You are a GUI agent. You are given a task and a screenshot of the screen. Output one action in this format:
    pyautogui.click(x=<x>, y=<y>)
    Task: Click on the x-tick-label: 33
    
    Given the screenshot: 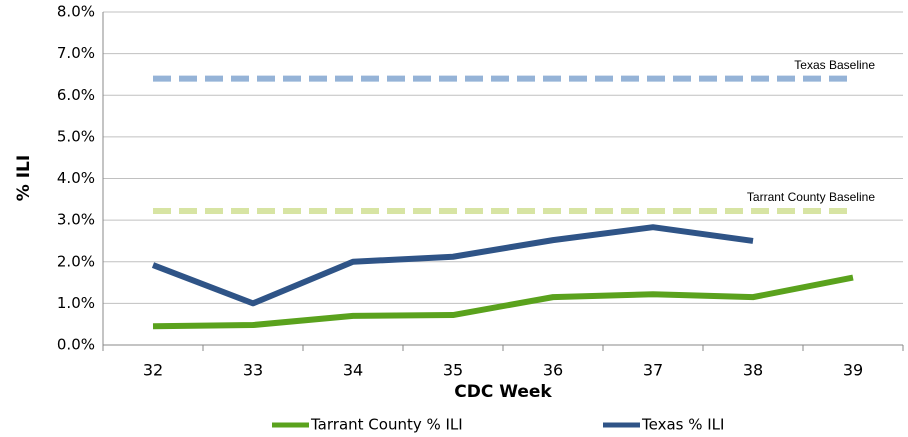 What is the action you would take?
    pyautogui.click(x=253, y=370)
    